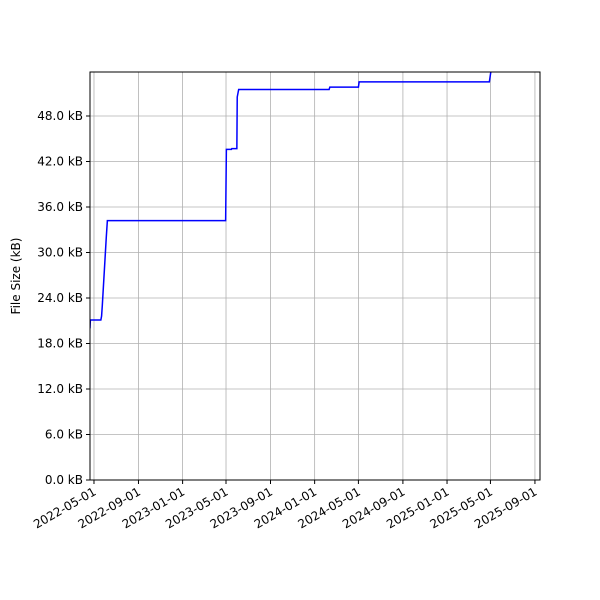 This screenshot has height=600, width=600. What do you see at coordinates (16, 276) in the screenshot?
I see `y-axis-label: File Size (kB)` at bounding box center [16, 276].